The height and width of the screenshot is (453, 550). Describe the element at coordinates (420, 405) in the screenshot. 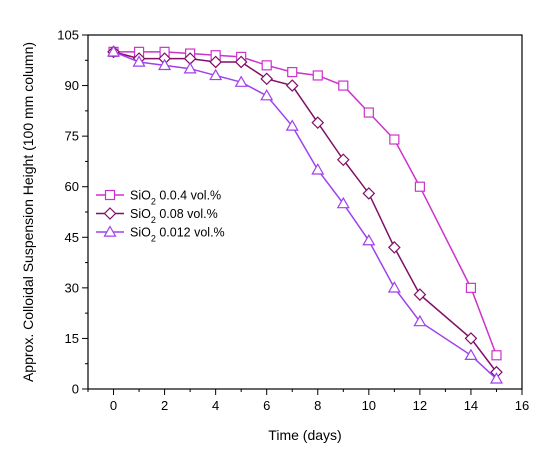

I see `x-tick-label: 12` at that location.